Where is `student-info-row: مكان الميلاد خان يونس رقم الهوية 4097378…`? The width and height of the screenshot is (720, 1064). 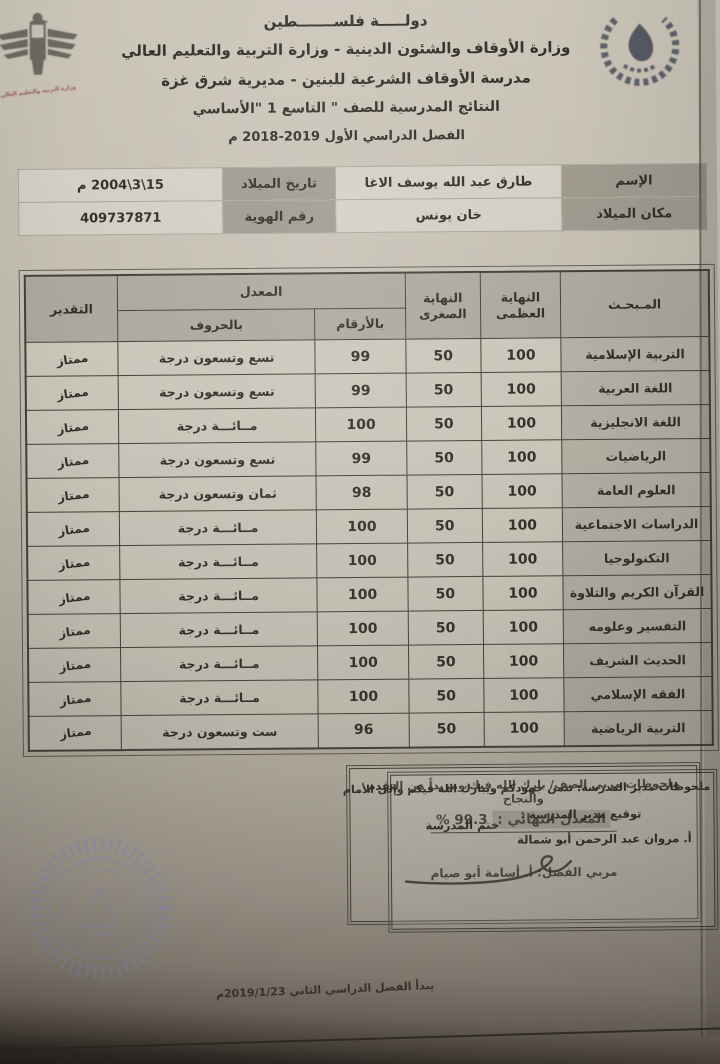
student-info-row: مكان الميلاد خان يونس رقم الهوية 4097378… is located at coordinates (362, 216).